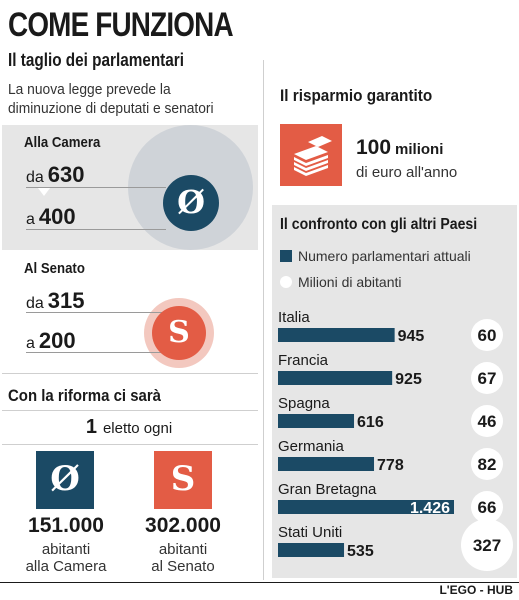  I want to click on money-icon, so click(311, 155).